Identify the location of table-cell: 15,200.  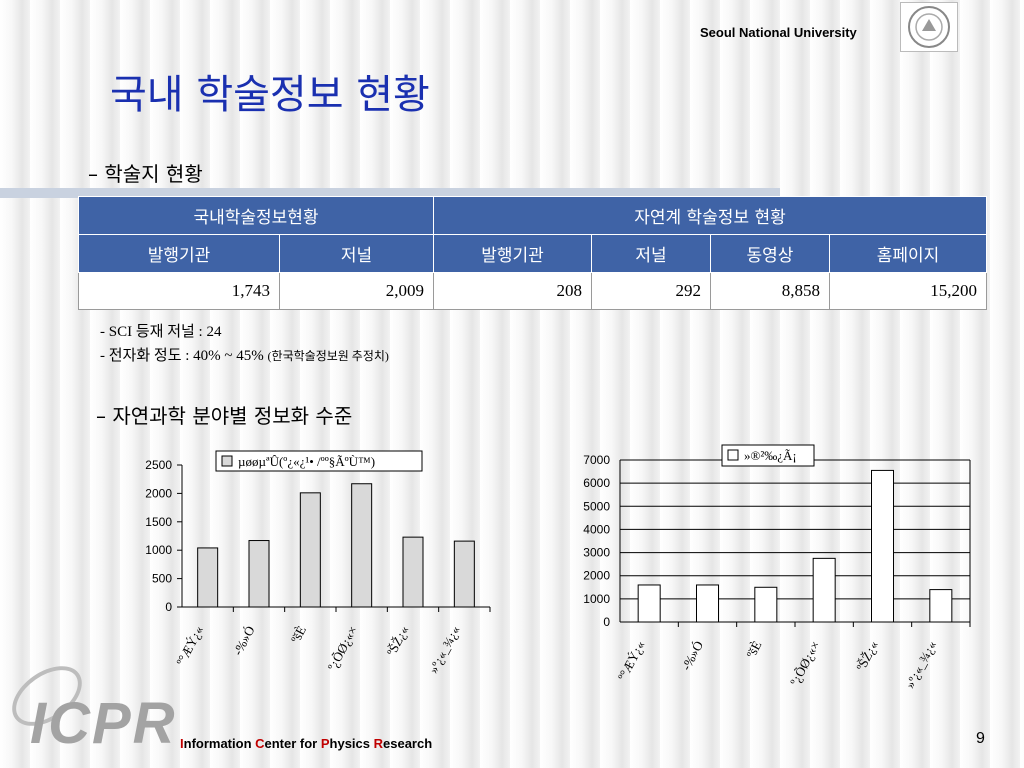
(908, 291).